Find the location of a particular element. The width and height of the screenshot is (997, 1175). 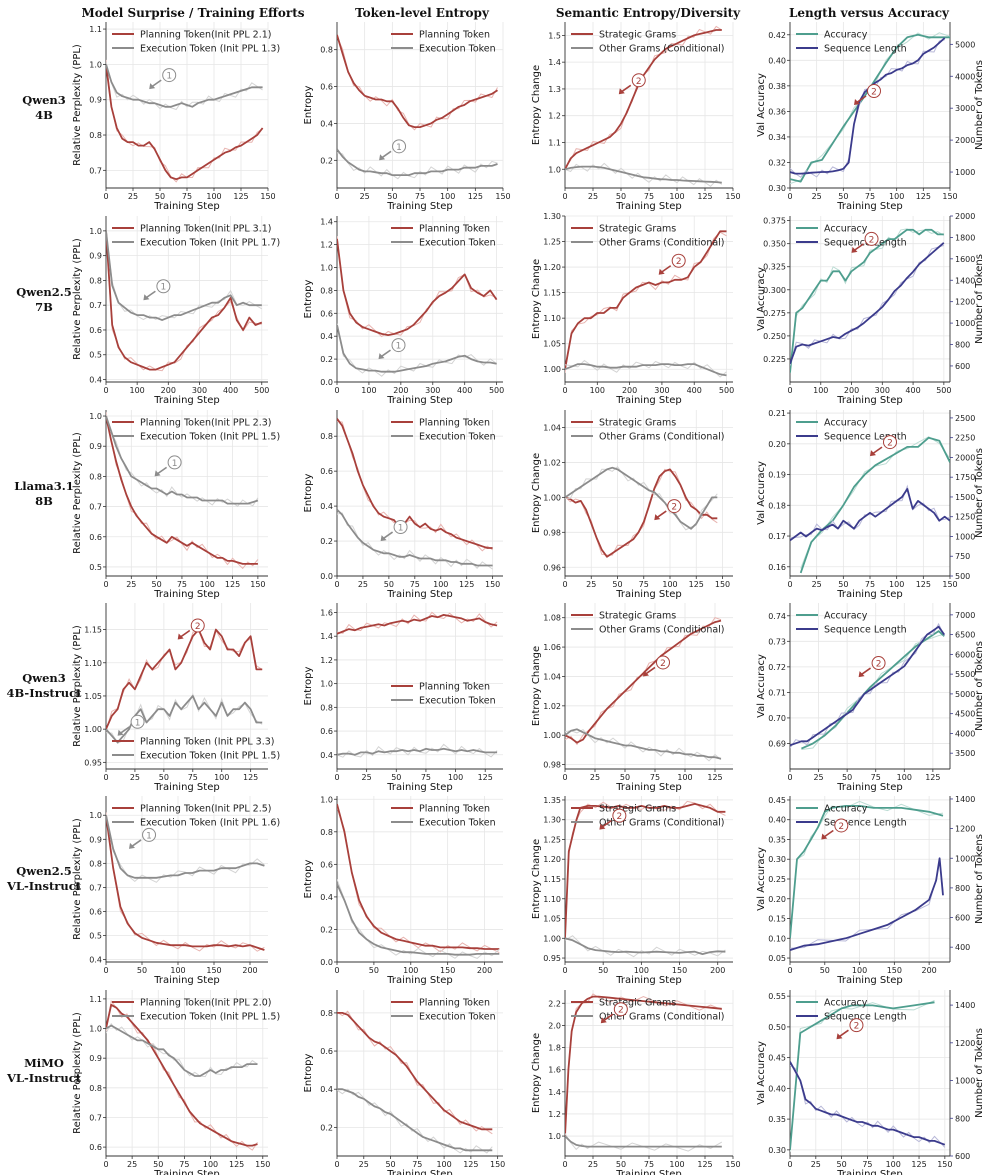

y-tick-label: 0.2 is located at coordinates (326, 541).